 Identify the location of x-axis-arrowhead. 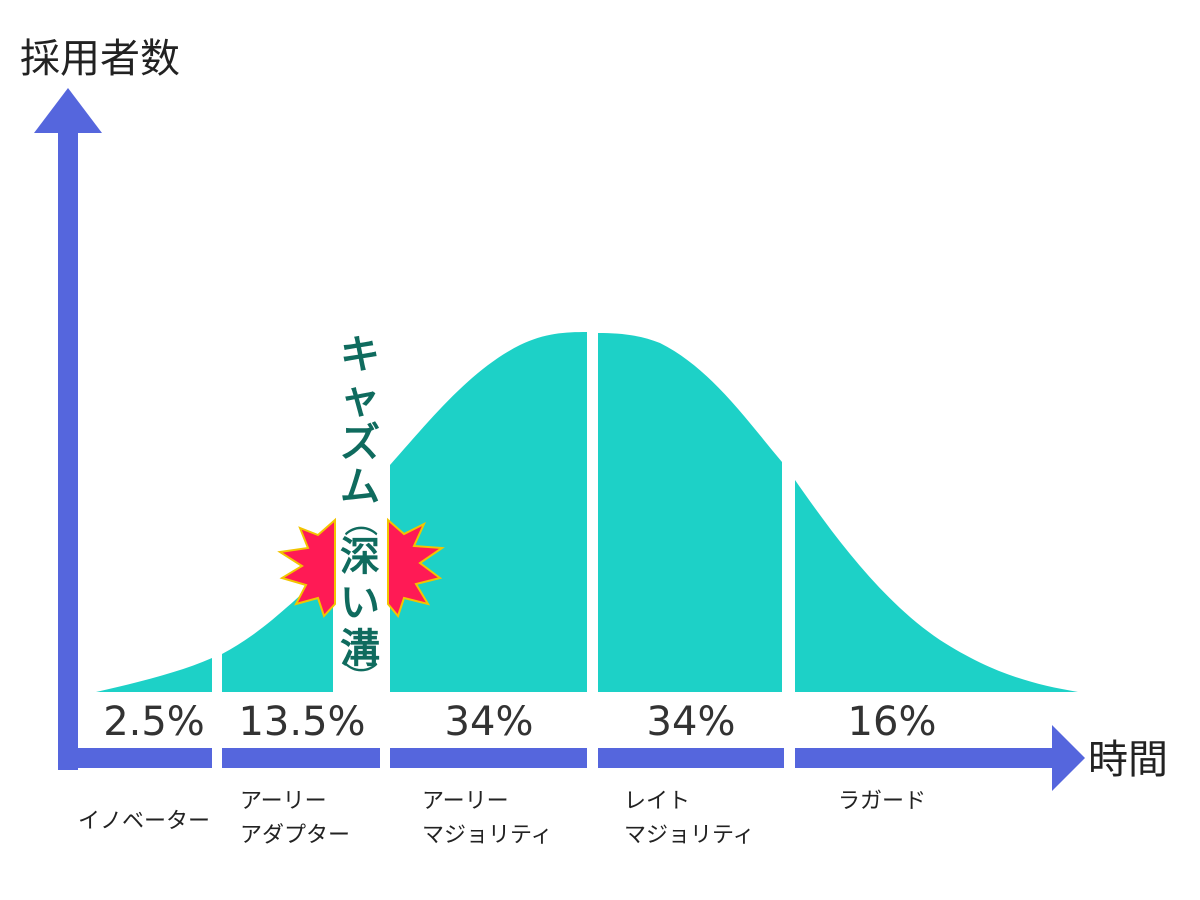
(1068, 758).